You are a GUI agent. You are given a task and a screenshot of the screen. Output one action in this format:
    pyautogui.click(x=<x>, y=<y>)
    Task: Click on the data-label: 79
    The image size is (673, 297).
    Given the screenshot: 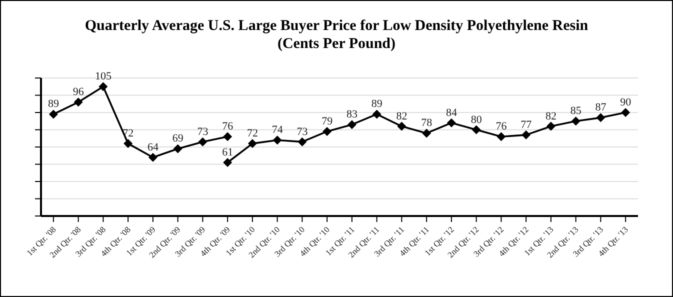 What is the action you would take?
    pyautogui.click(x=328, y=121)
    